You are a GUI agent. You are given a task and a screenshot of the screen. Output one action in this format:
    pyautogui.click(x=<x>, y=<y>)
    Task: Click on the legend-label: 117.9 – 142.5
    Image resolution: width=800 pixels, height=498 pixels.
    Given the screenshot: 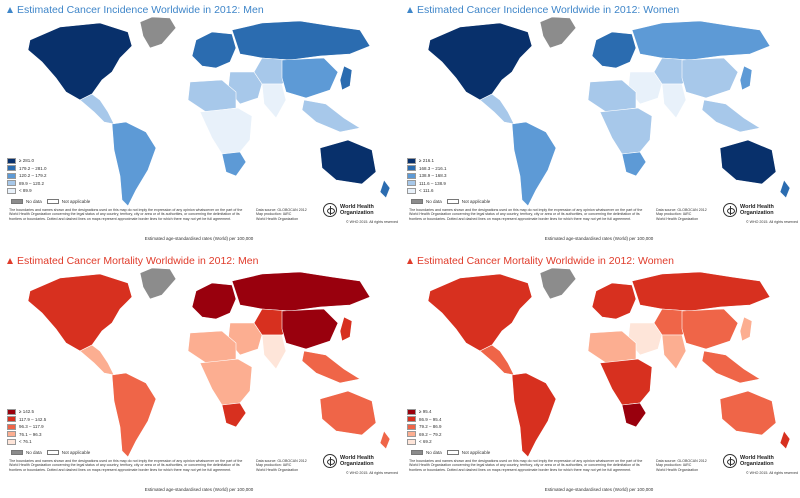 What is the action you would take?
    pyautogui.click(x=33, y=419)
    